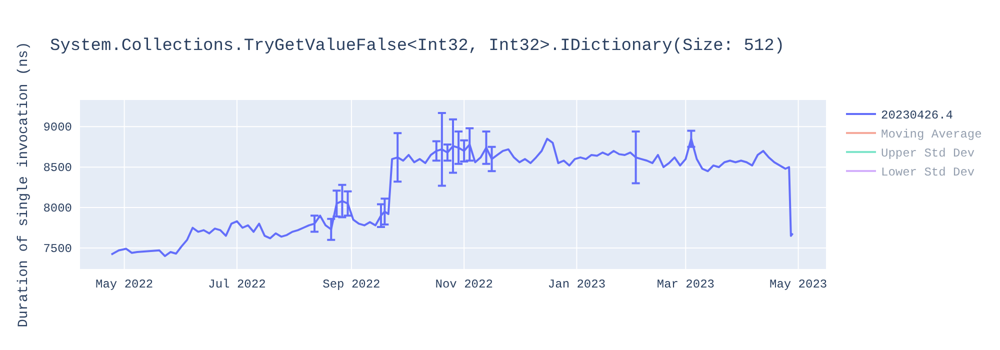  Describe the element at coordinates (685, 285) in the screenshot. I see `x-tick-label: Mar 2023` at that location.